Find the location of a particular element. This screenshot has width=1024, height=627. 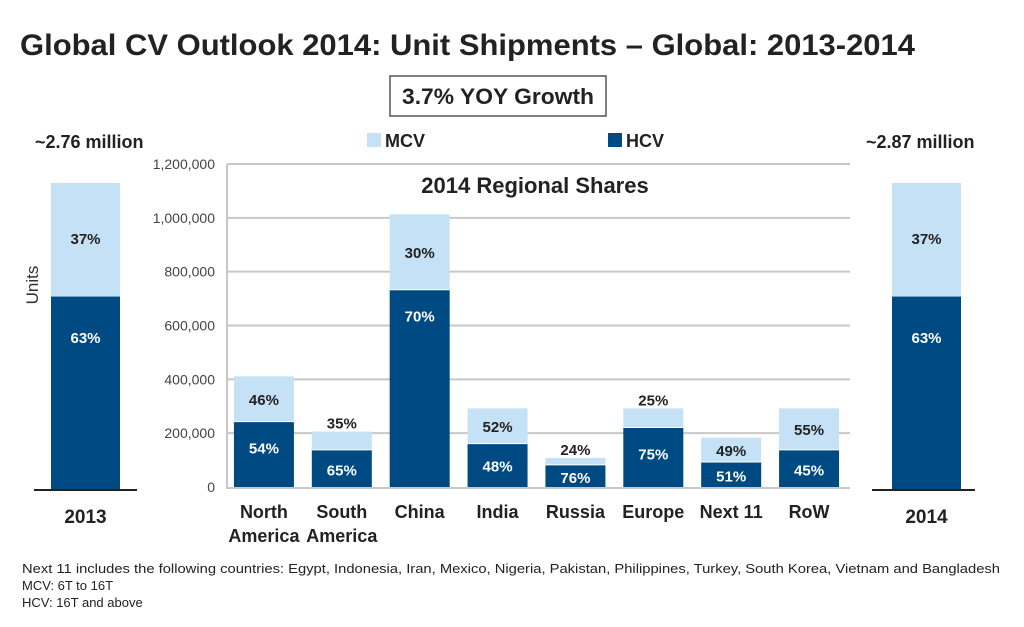

x-tick-label: Europe is located at coordinates (653, 512).